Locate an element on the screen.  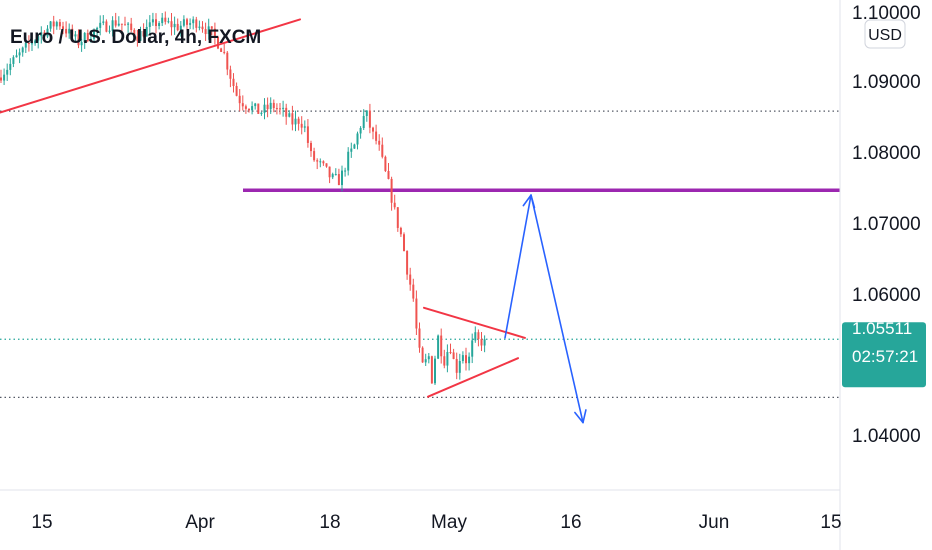
y-tick-label: 1.07000 is located at coordinates (886, 224).